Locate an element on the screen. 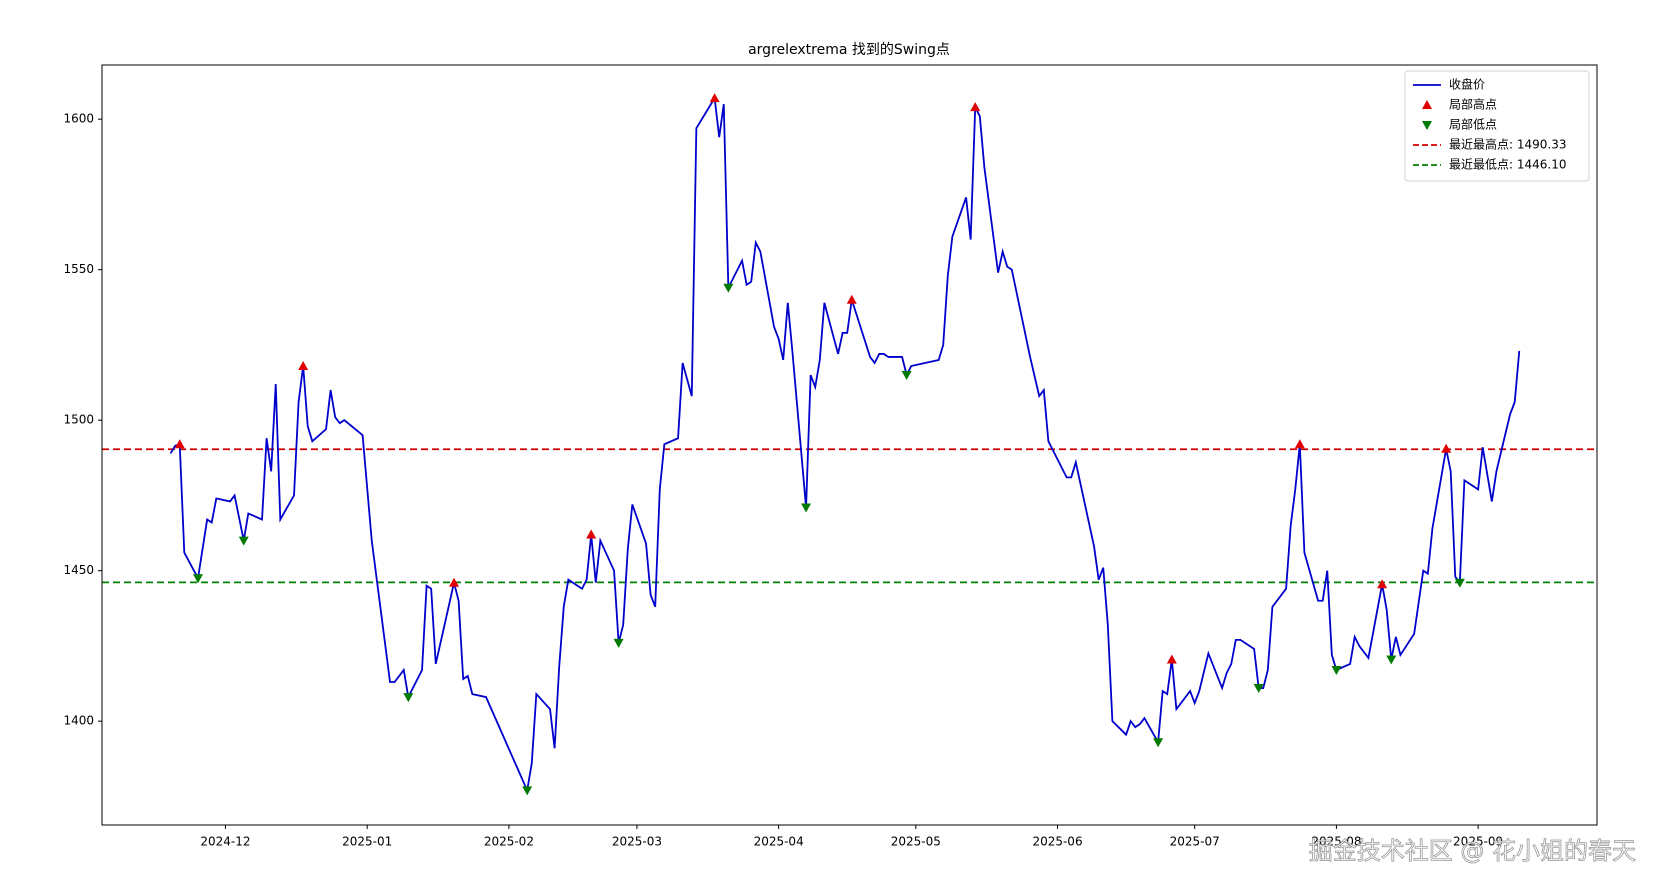  x-tick-label: 2025-01 is located at coordinates (367, 842).